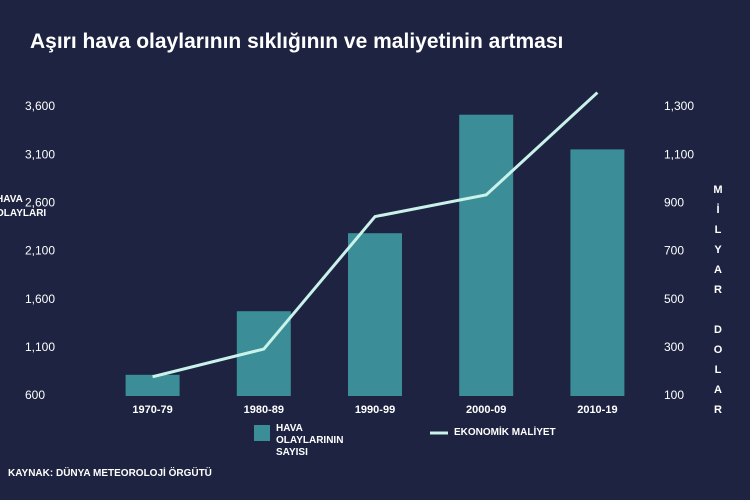 The image size is (750, 500). What do you see at coordinates (40, 251) in the screenshot?
I see `y-tick-label: 2,100` at bounding box center [40, 251].